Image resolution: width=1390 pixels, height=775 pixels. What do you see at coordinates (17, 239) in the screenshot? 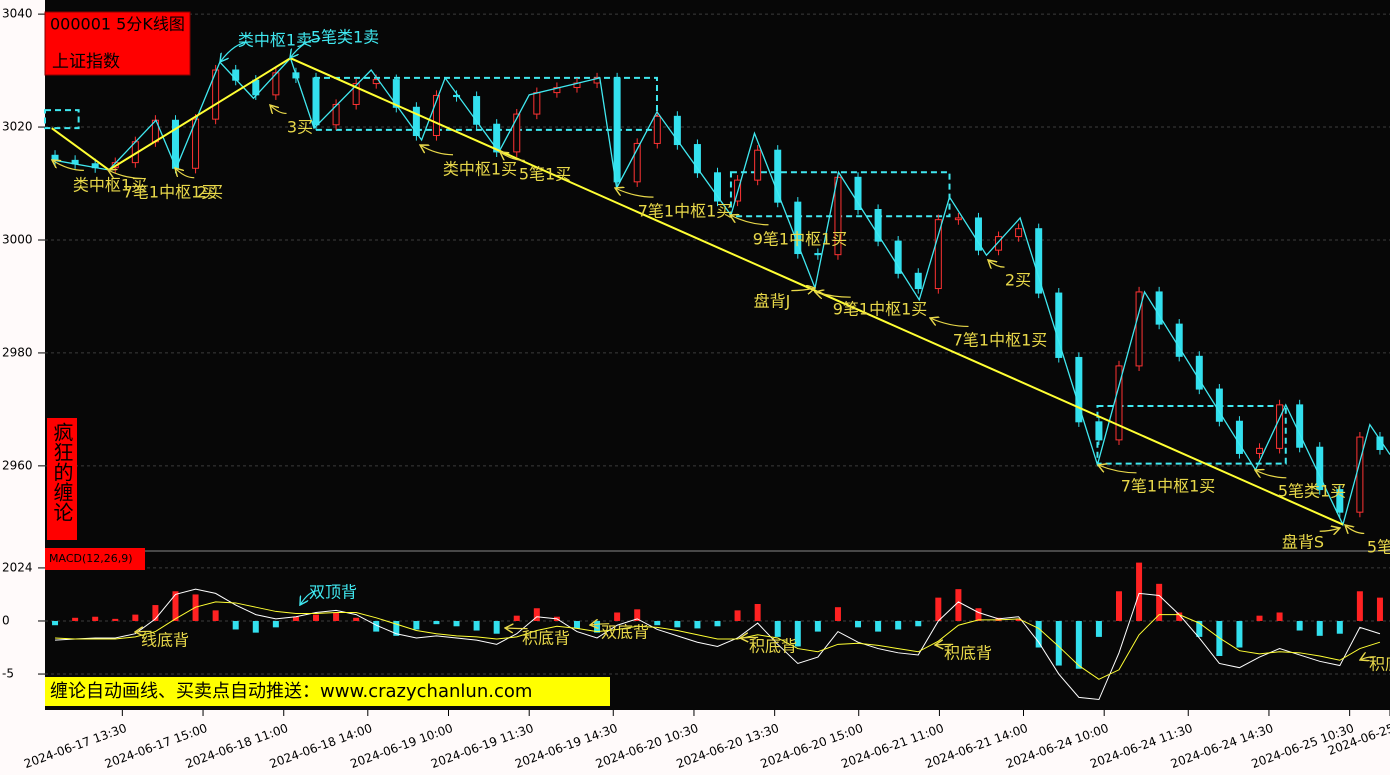
I see `y-tick-label: 3000` at bounding box center [17, 239].